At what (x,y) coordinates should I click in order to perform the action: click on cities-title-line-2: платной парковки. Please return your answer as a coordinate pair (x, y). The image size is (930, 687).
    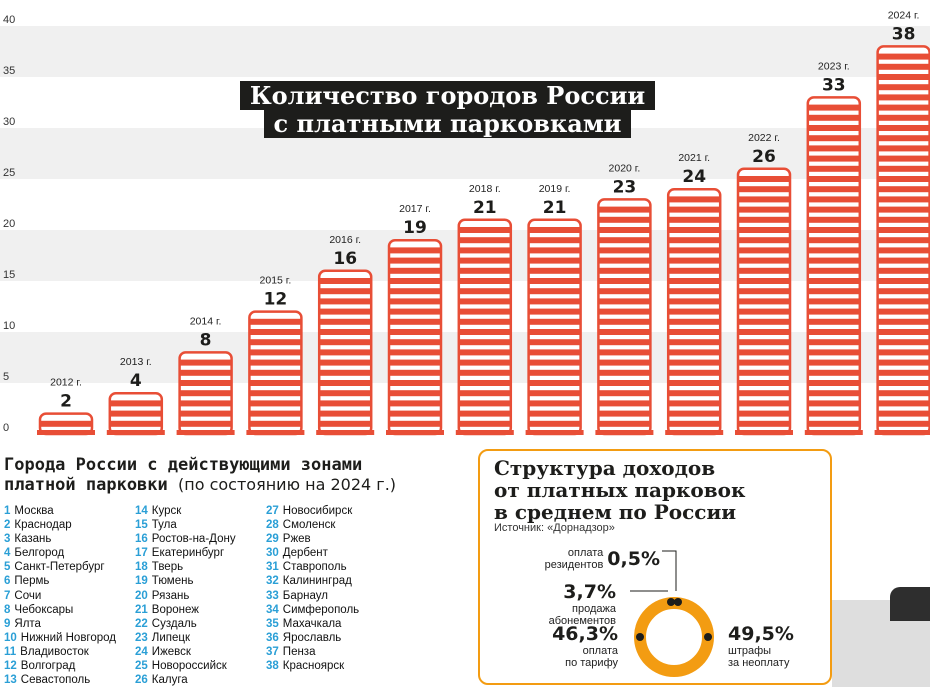
    Looking at the image, I should click on (86, 485).